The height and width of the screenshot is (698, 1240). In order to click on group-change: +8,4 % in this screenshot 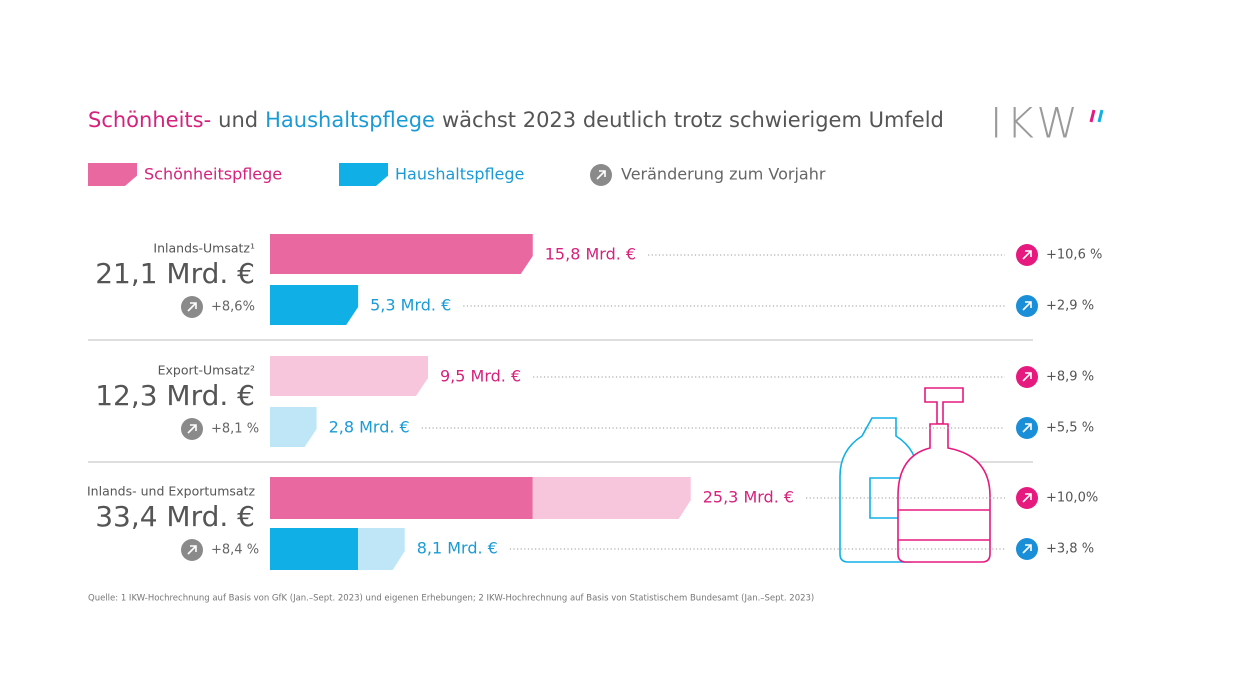, I will do `click(235, 550)`.